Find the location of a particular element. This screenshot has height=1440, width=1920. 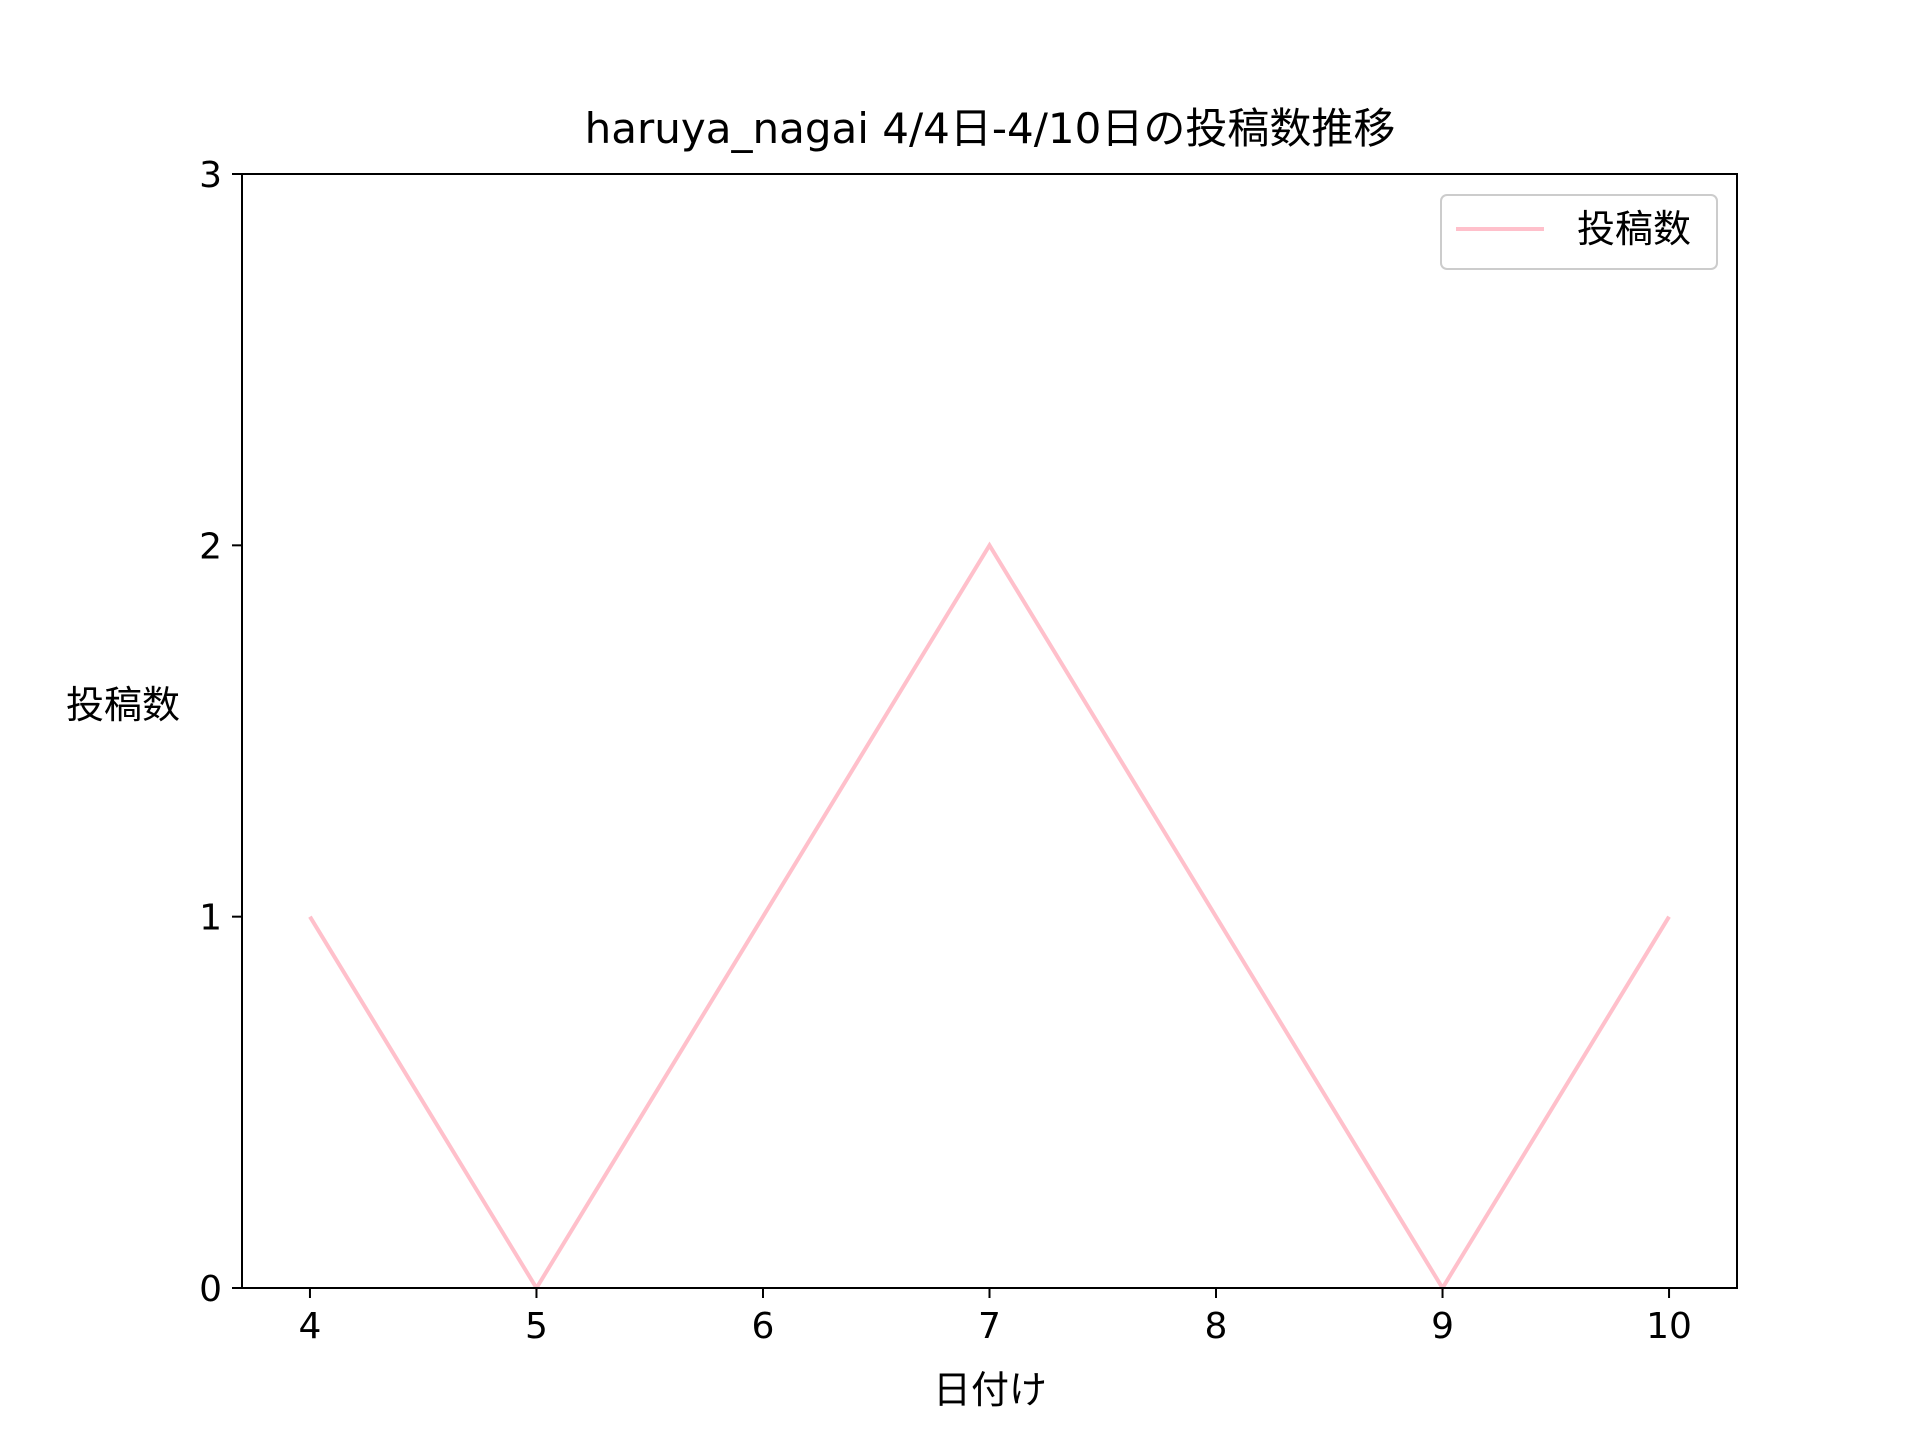

y-tick-label: 3 is located at coordinates (210, 175).